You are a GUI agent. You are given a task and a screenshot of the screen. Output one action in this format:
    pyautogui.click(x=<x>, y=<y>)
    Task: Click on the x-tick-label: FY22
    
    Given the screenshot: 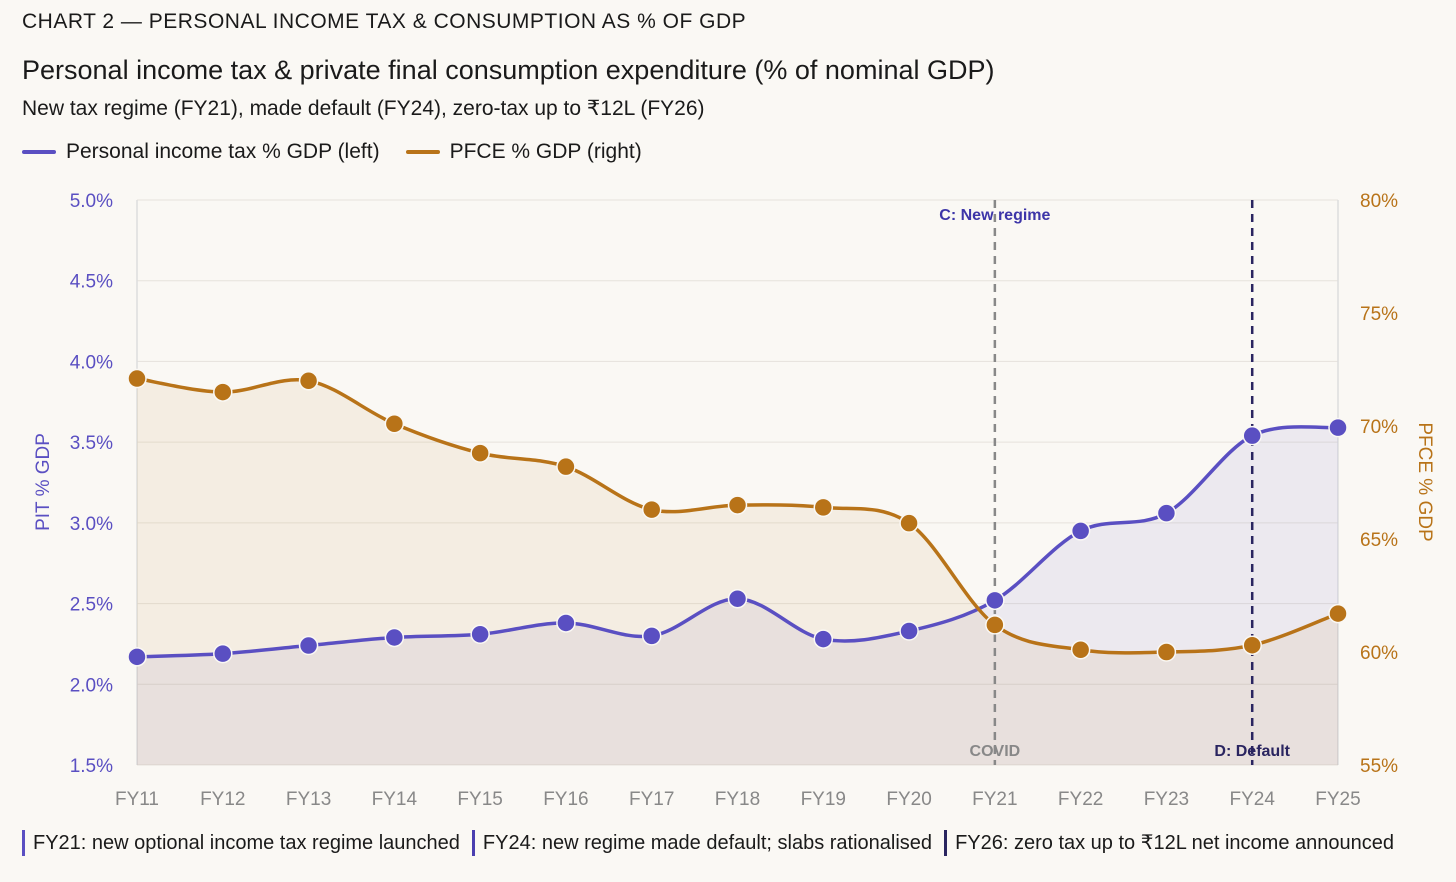 What is the action you would take?
    pyautogui.click(x=1080, y=799)
    